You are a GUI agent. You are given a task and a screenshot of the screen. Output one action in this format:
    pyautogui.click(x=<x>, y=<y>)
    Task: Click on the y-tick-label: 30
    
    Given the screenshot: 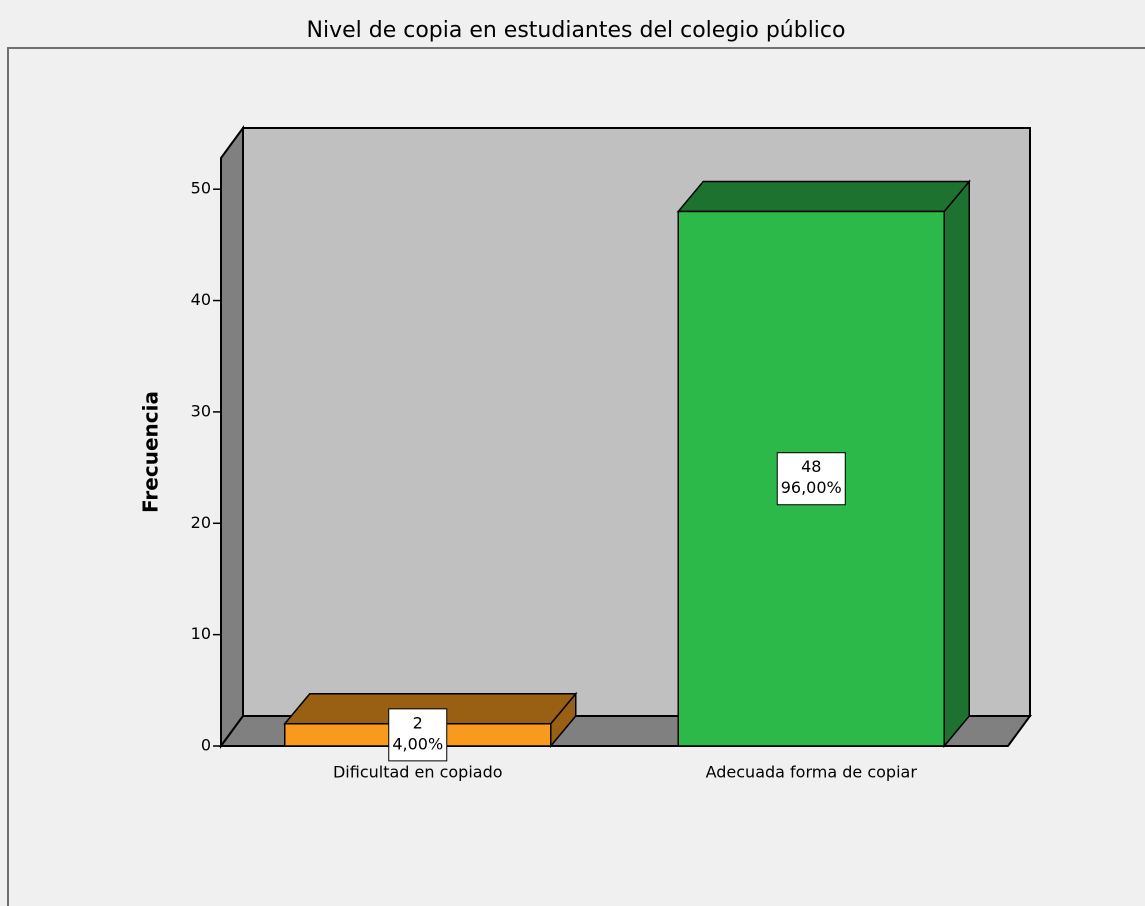 What is the action you would take?
    pyautogui.click(x=201, y=410)
    